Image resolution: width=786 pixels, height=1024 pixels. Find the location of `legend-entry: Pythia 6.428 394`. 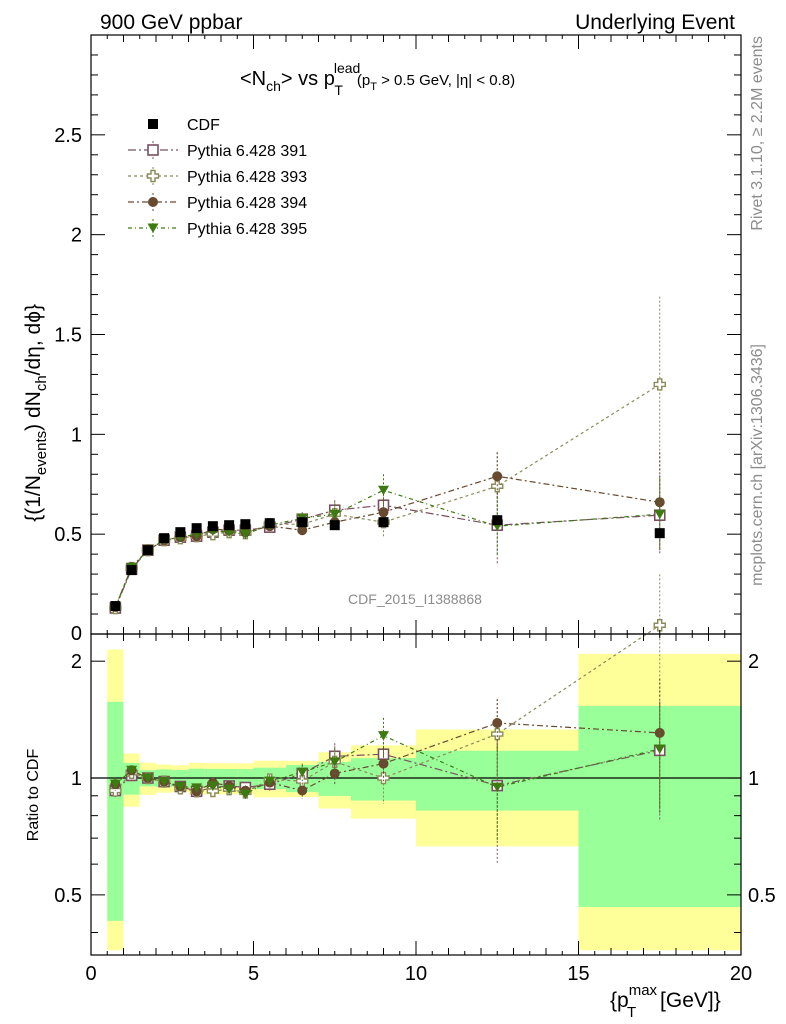

legend-entry: Pythia 6.428 394 is located at coordinates (217, 202).